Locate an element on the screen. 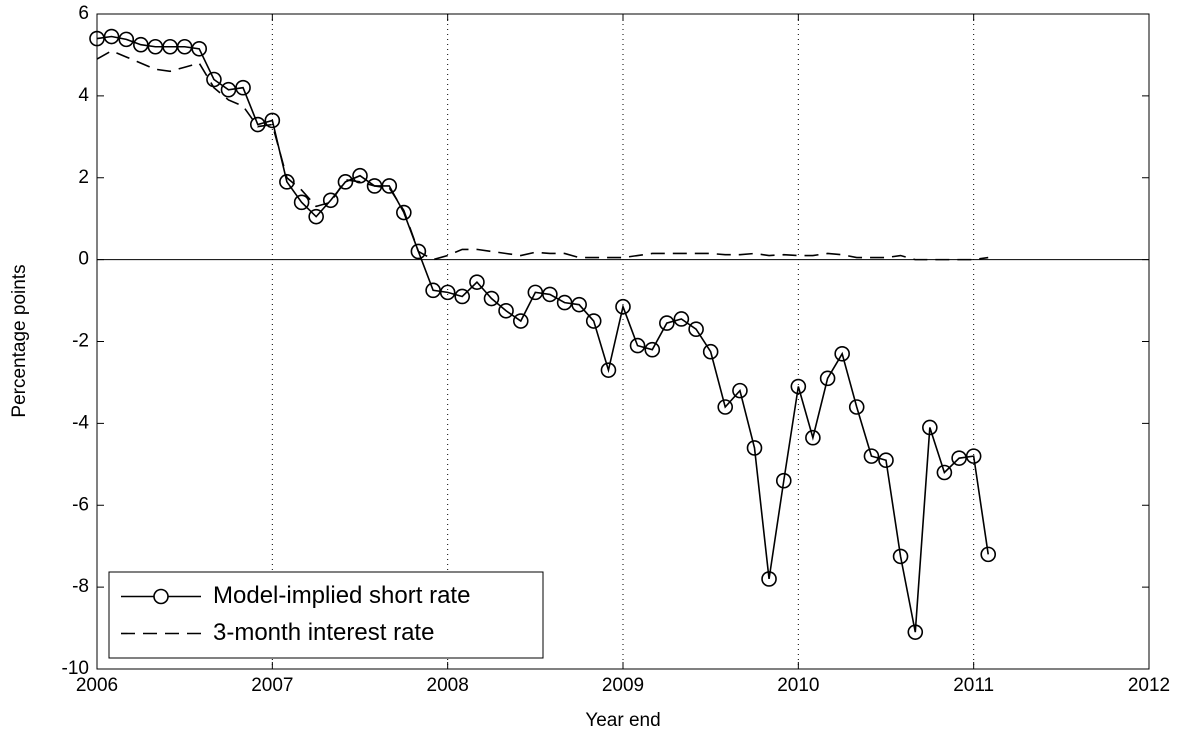  y-tick-label: -4 is located at coordinates (80, 422).